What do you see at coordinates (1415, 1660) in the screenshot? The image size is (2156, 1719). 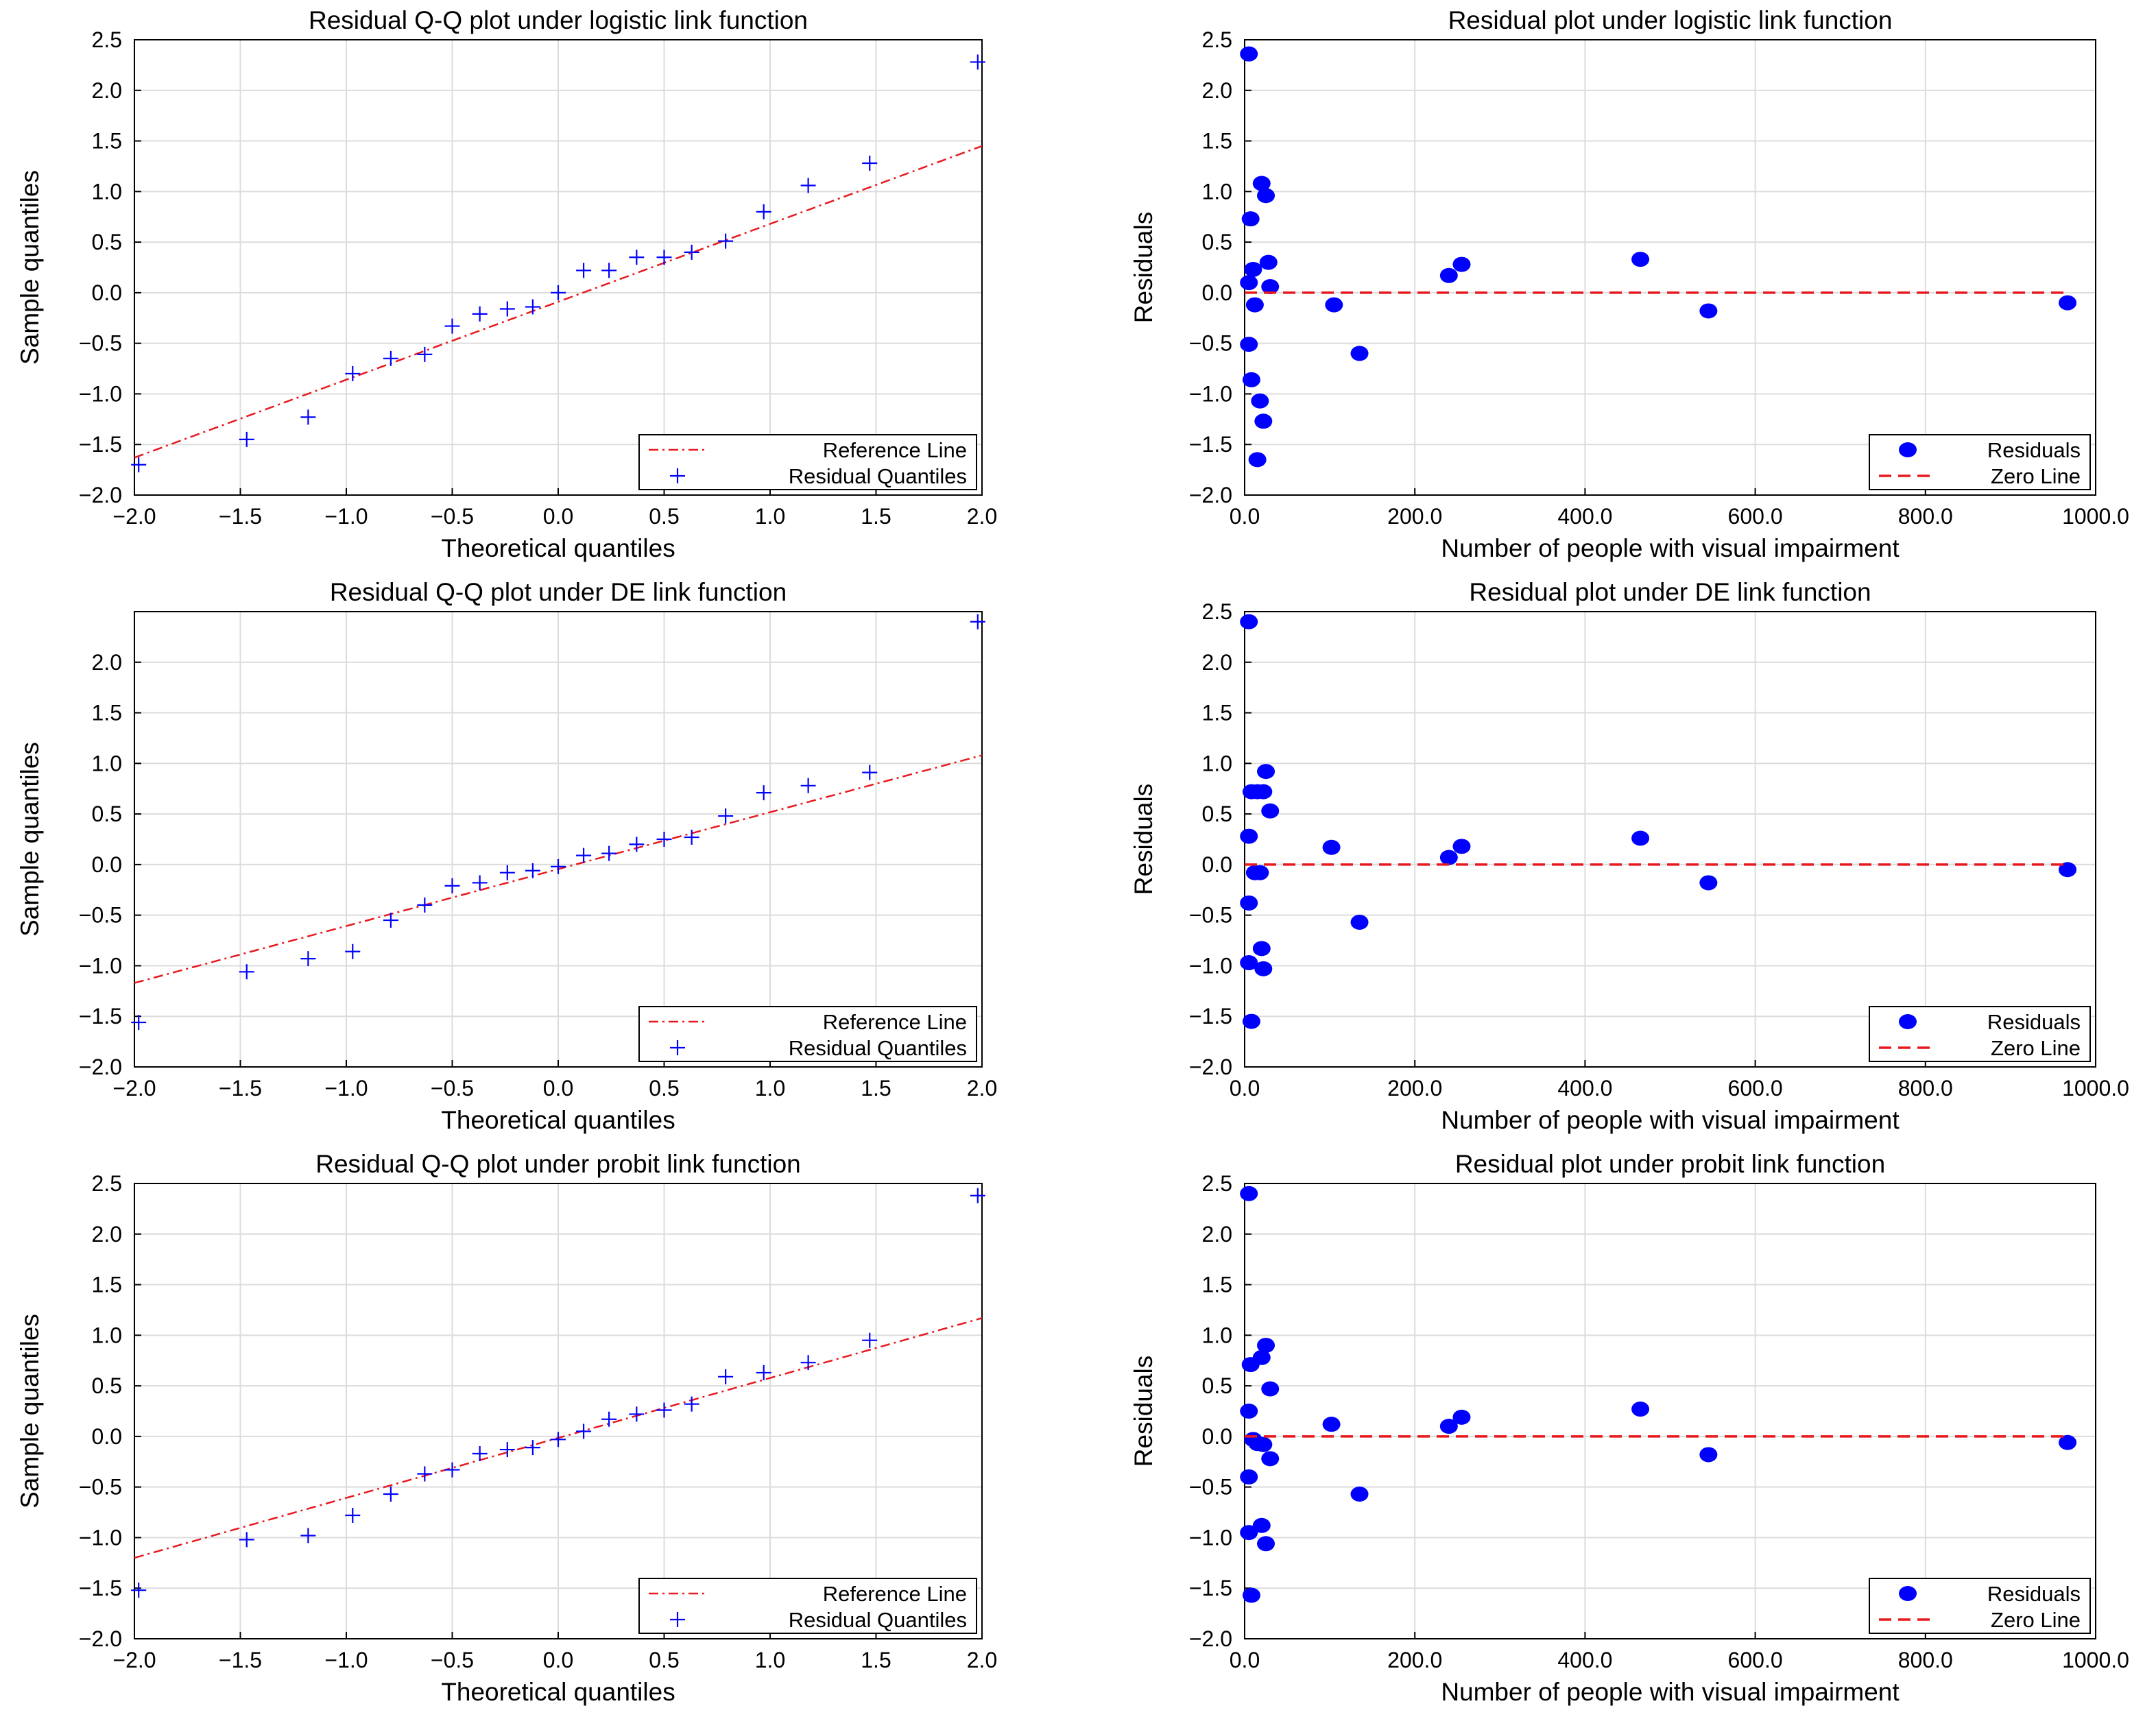 I see `x-tick-label: 200.0` at bounding box center [1415, 1660].